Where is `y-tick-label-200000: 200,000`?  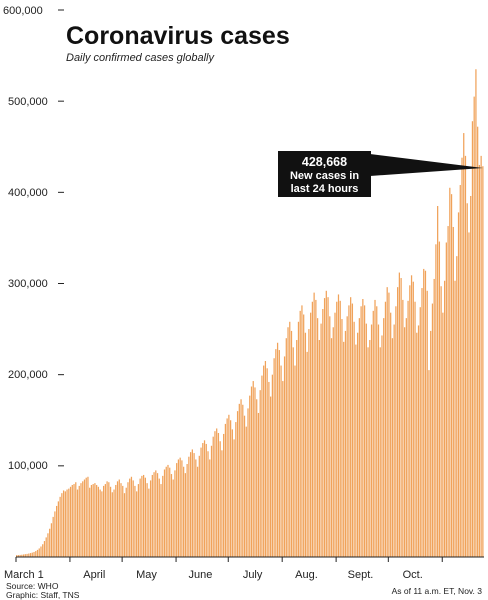 y-tick-label-200000: 200,000 is located at coordinates (28, 375).